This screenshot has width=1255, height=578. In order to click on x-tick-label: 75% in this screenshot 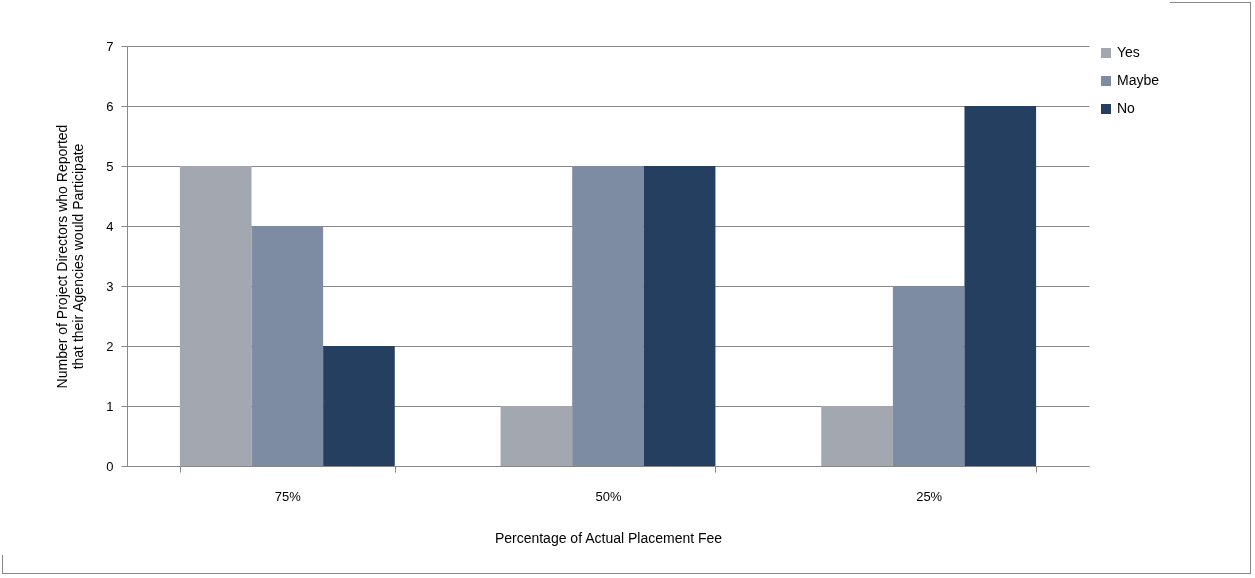, I will do `click(288, 496)`.